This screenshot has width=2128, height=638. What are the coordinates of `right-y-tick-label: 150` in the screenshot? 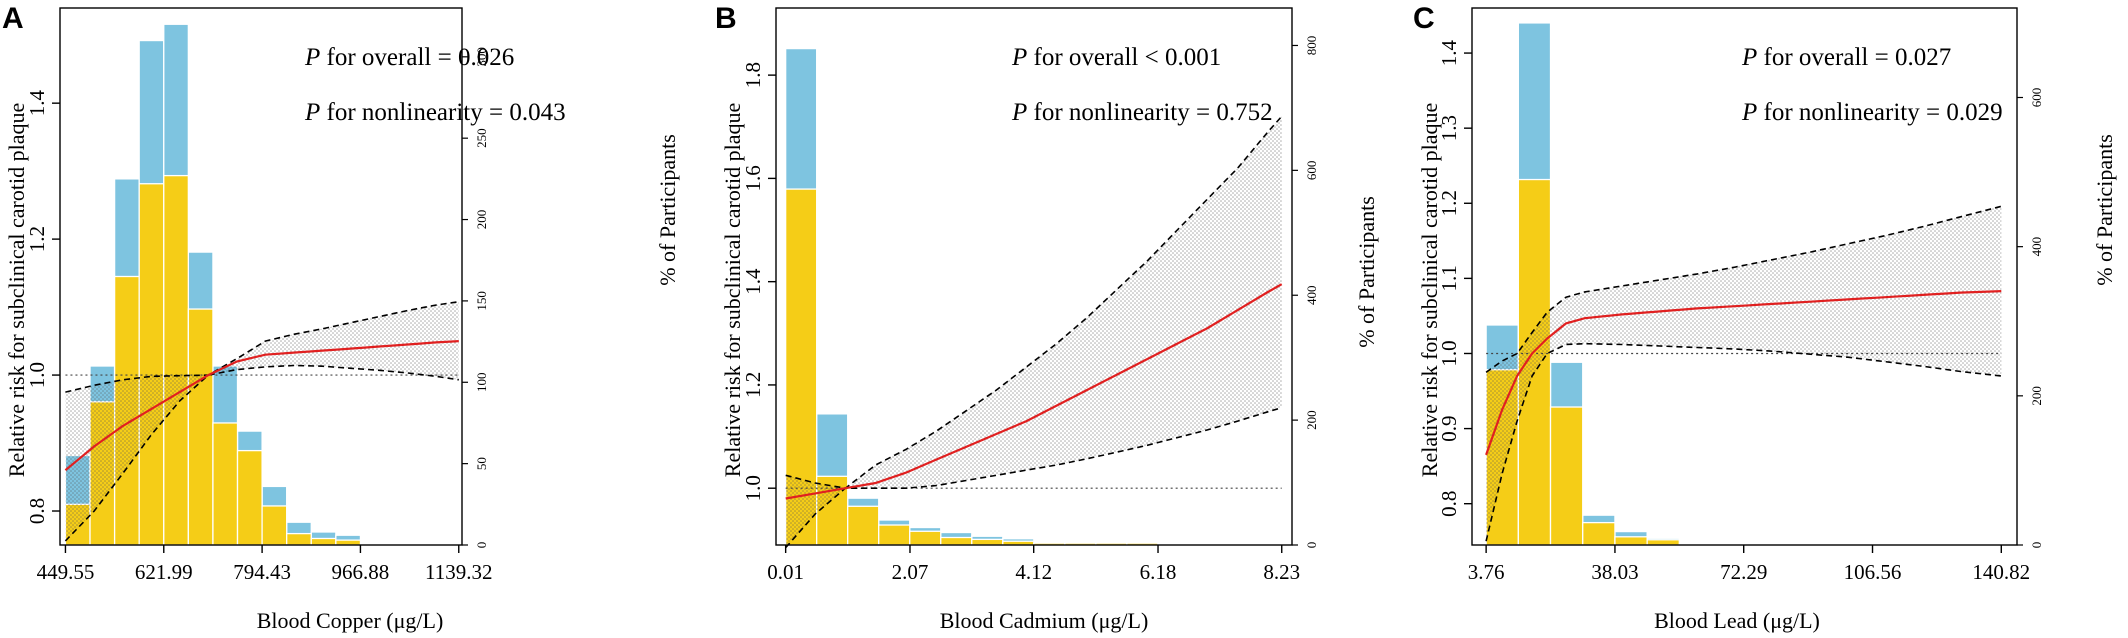 It's located at (481, 301).